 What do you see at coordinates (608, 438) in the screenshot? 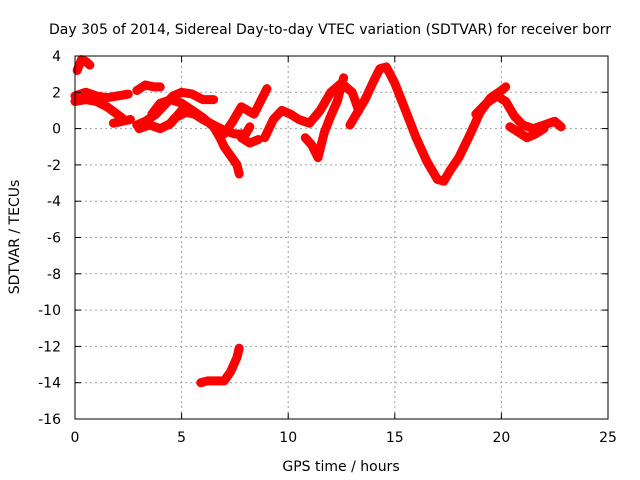
I see `x-tick-label: 25` at bounding box center [608, 438].